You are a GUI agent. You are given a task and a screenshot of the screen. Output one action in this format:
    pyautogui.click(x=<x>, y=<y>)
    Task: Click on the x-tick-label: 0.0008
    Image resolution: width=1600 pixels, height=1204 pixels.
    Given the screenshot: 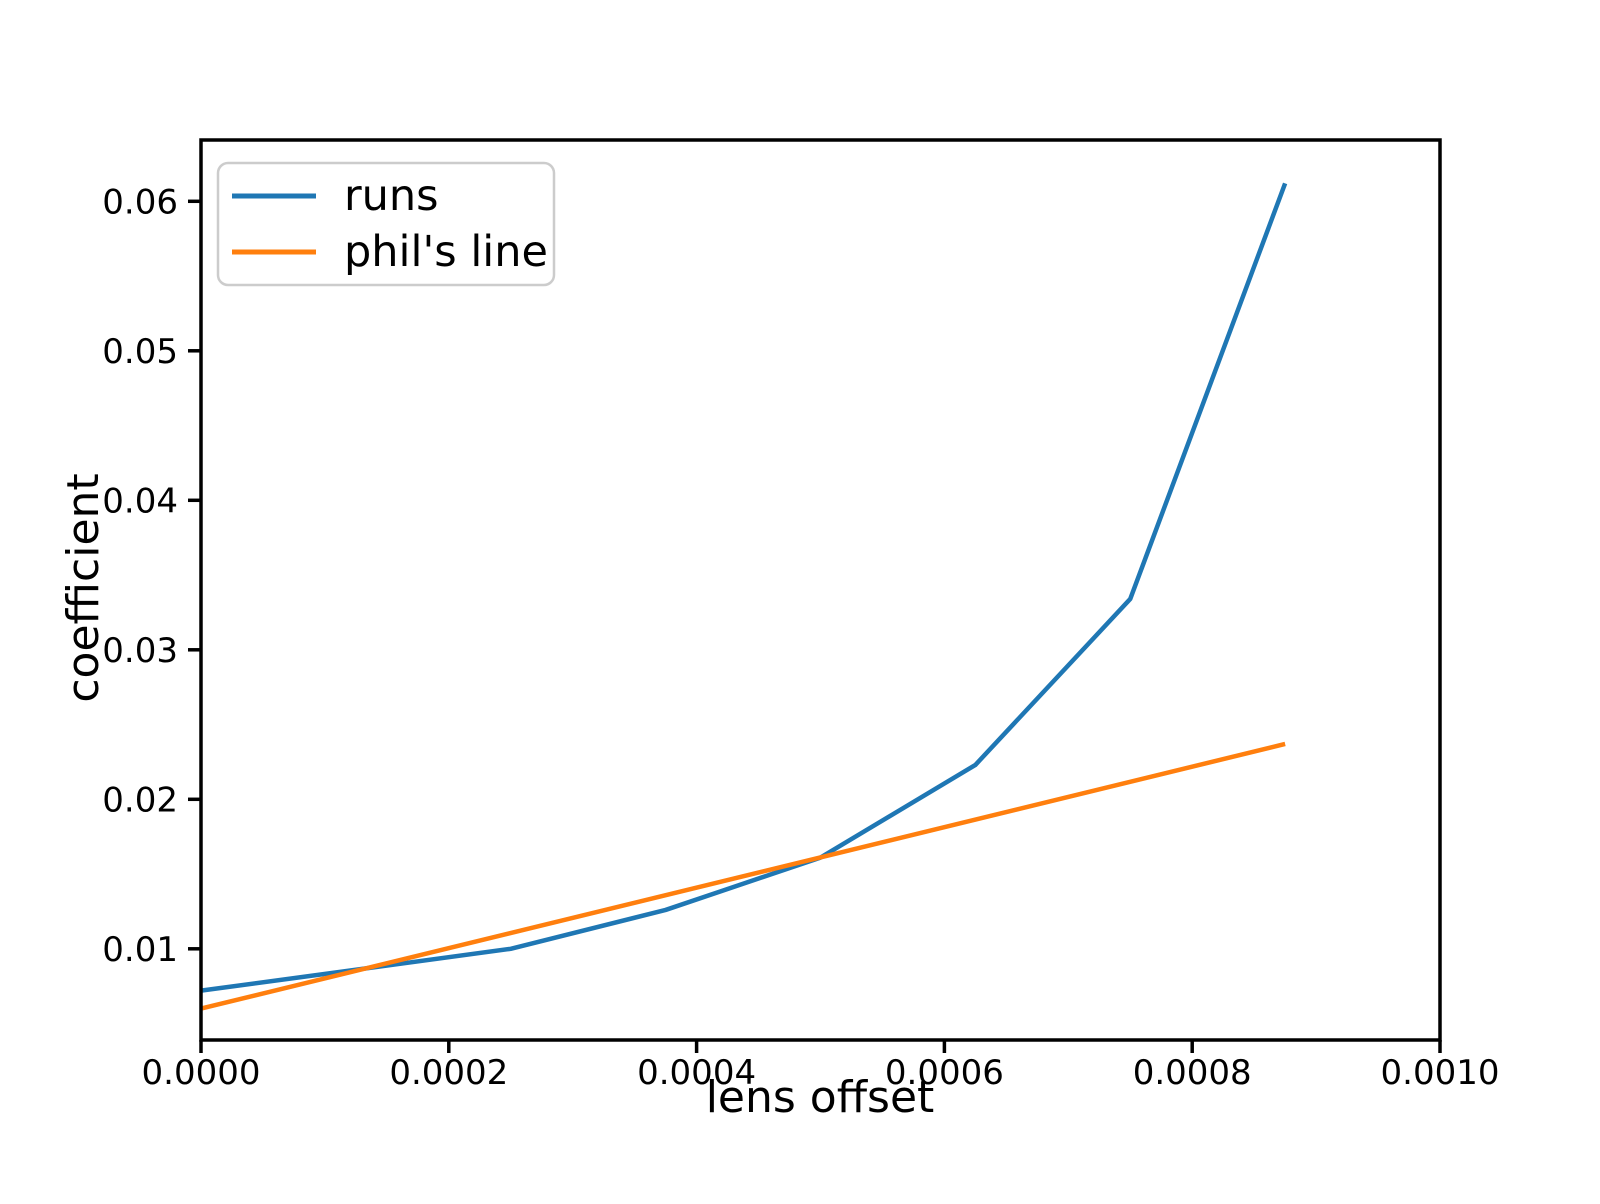 What is the action you would take?
    pyautogui.click(x=1192, y=1073)
    